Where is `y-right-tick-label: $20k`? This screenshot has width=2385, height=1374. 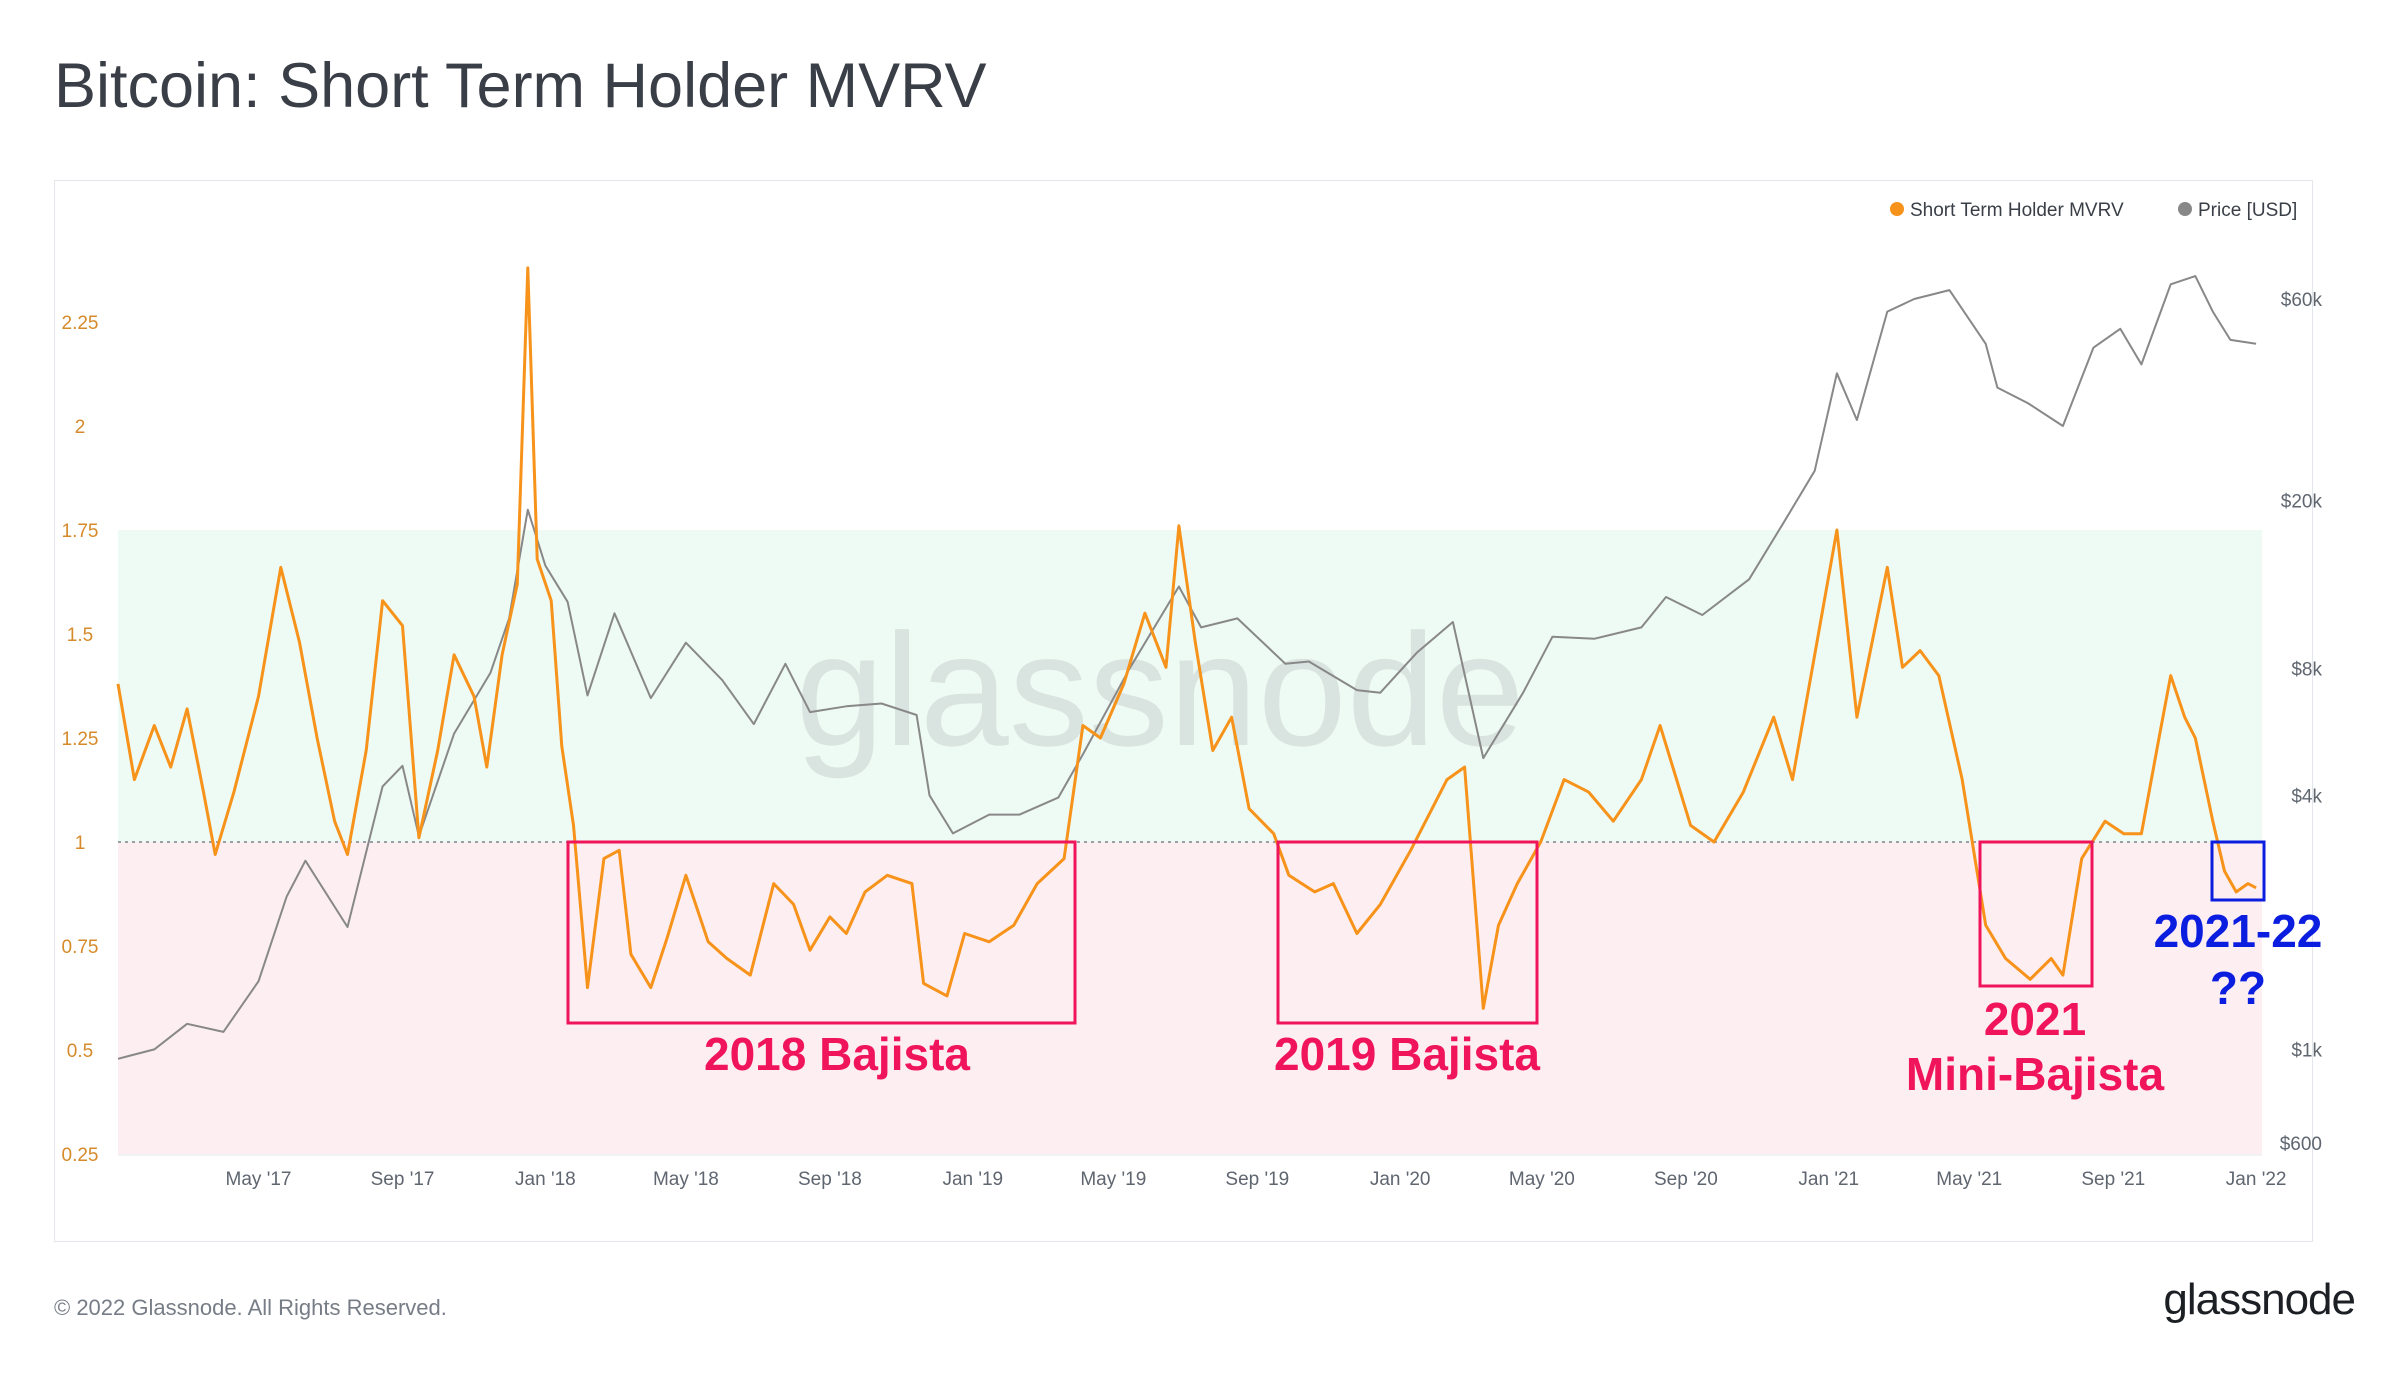
y-right-tick-label: $20k is located at coordinates (2302, 501).